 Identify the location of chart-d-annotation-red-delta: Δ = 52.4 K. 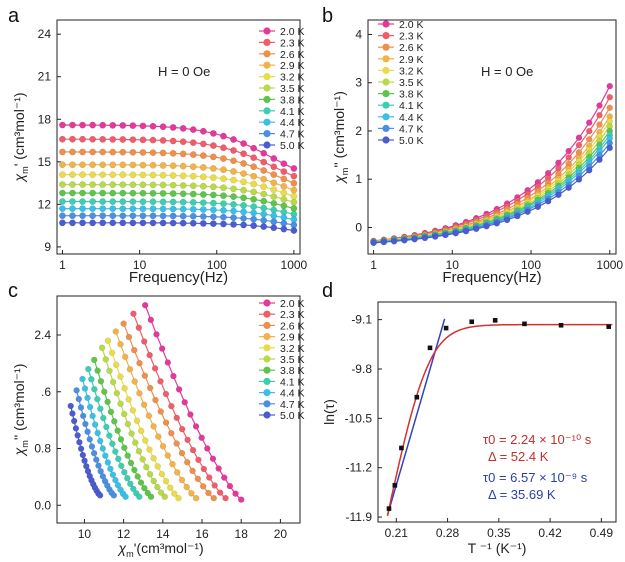
(518, 456).